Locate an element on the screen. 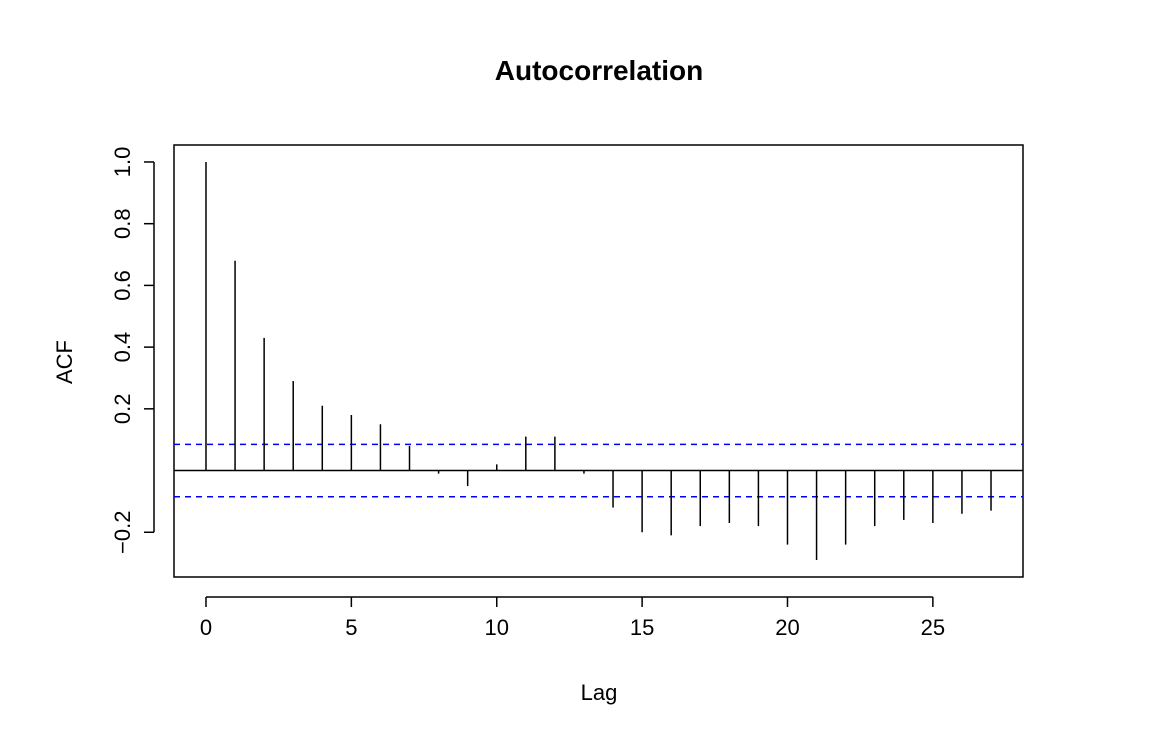 This screenshot has height=749, width=1151. chart-title: Autocorrelation is located at coordinates (599, 70).